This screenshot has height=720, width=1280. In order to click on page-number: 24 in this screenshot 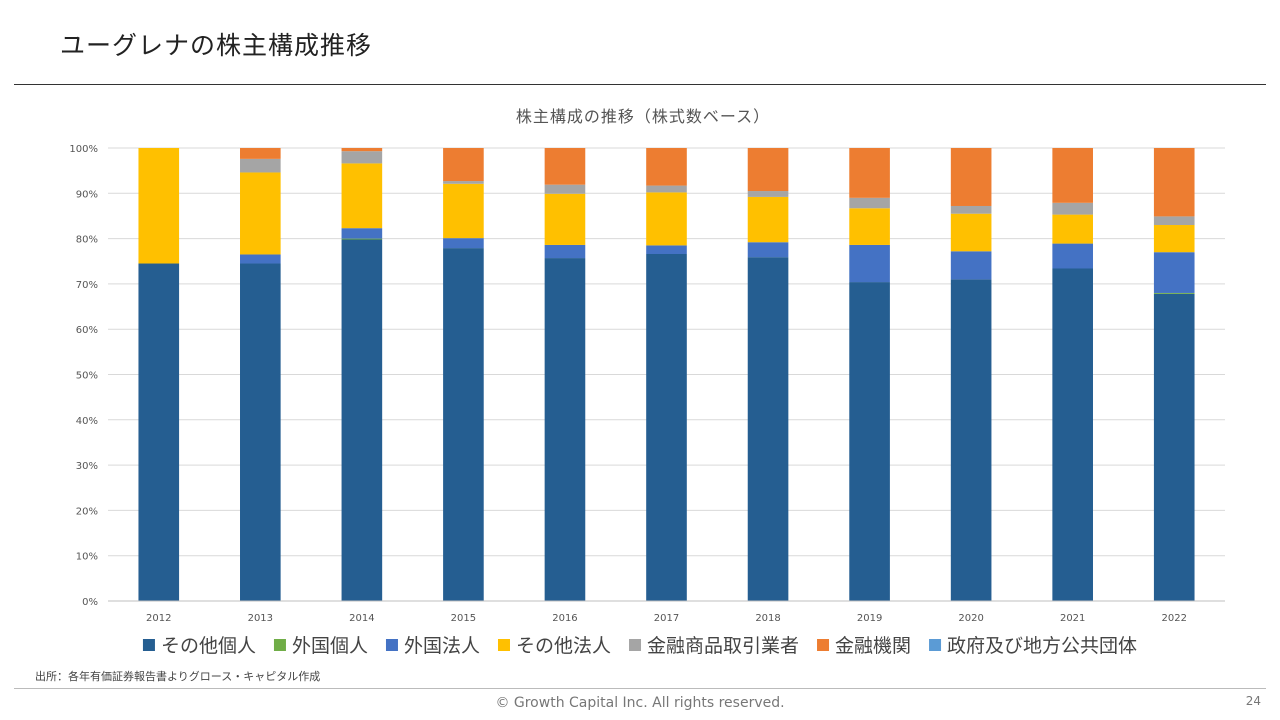, I will do `click(1253, 701)`.